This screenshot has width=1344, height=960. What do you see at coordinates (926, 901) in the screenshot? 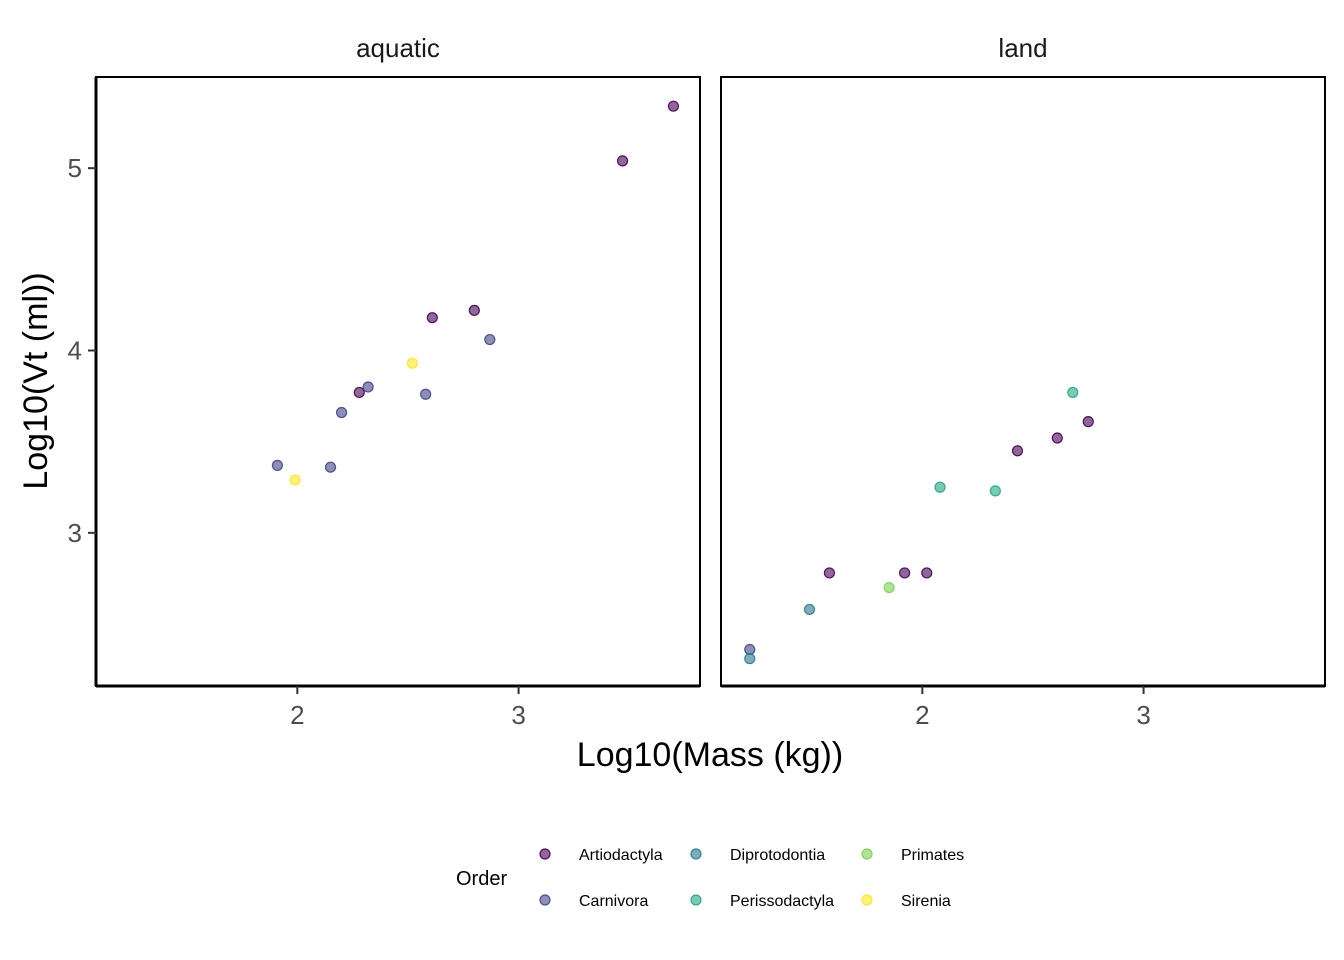
I see `legend-label: Sirenia` at bounding box center [926, 901].